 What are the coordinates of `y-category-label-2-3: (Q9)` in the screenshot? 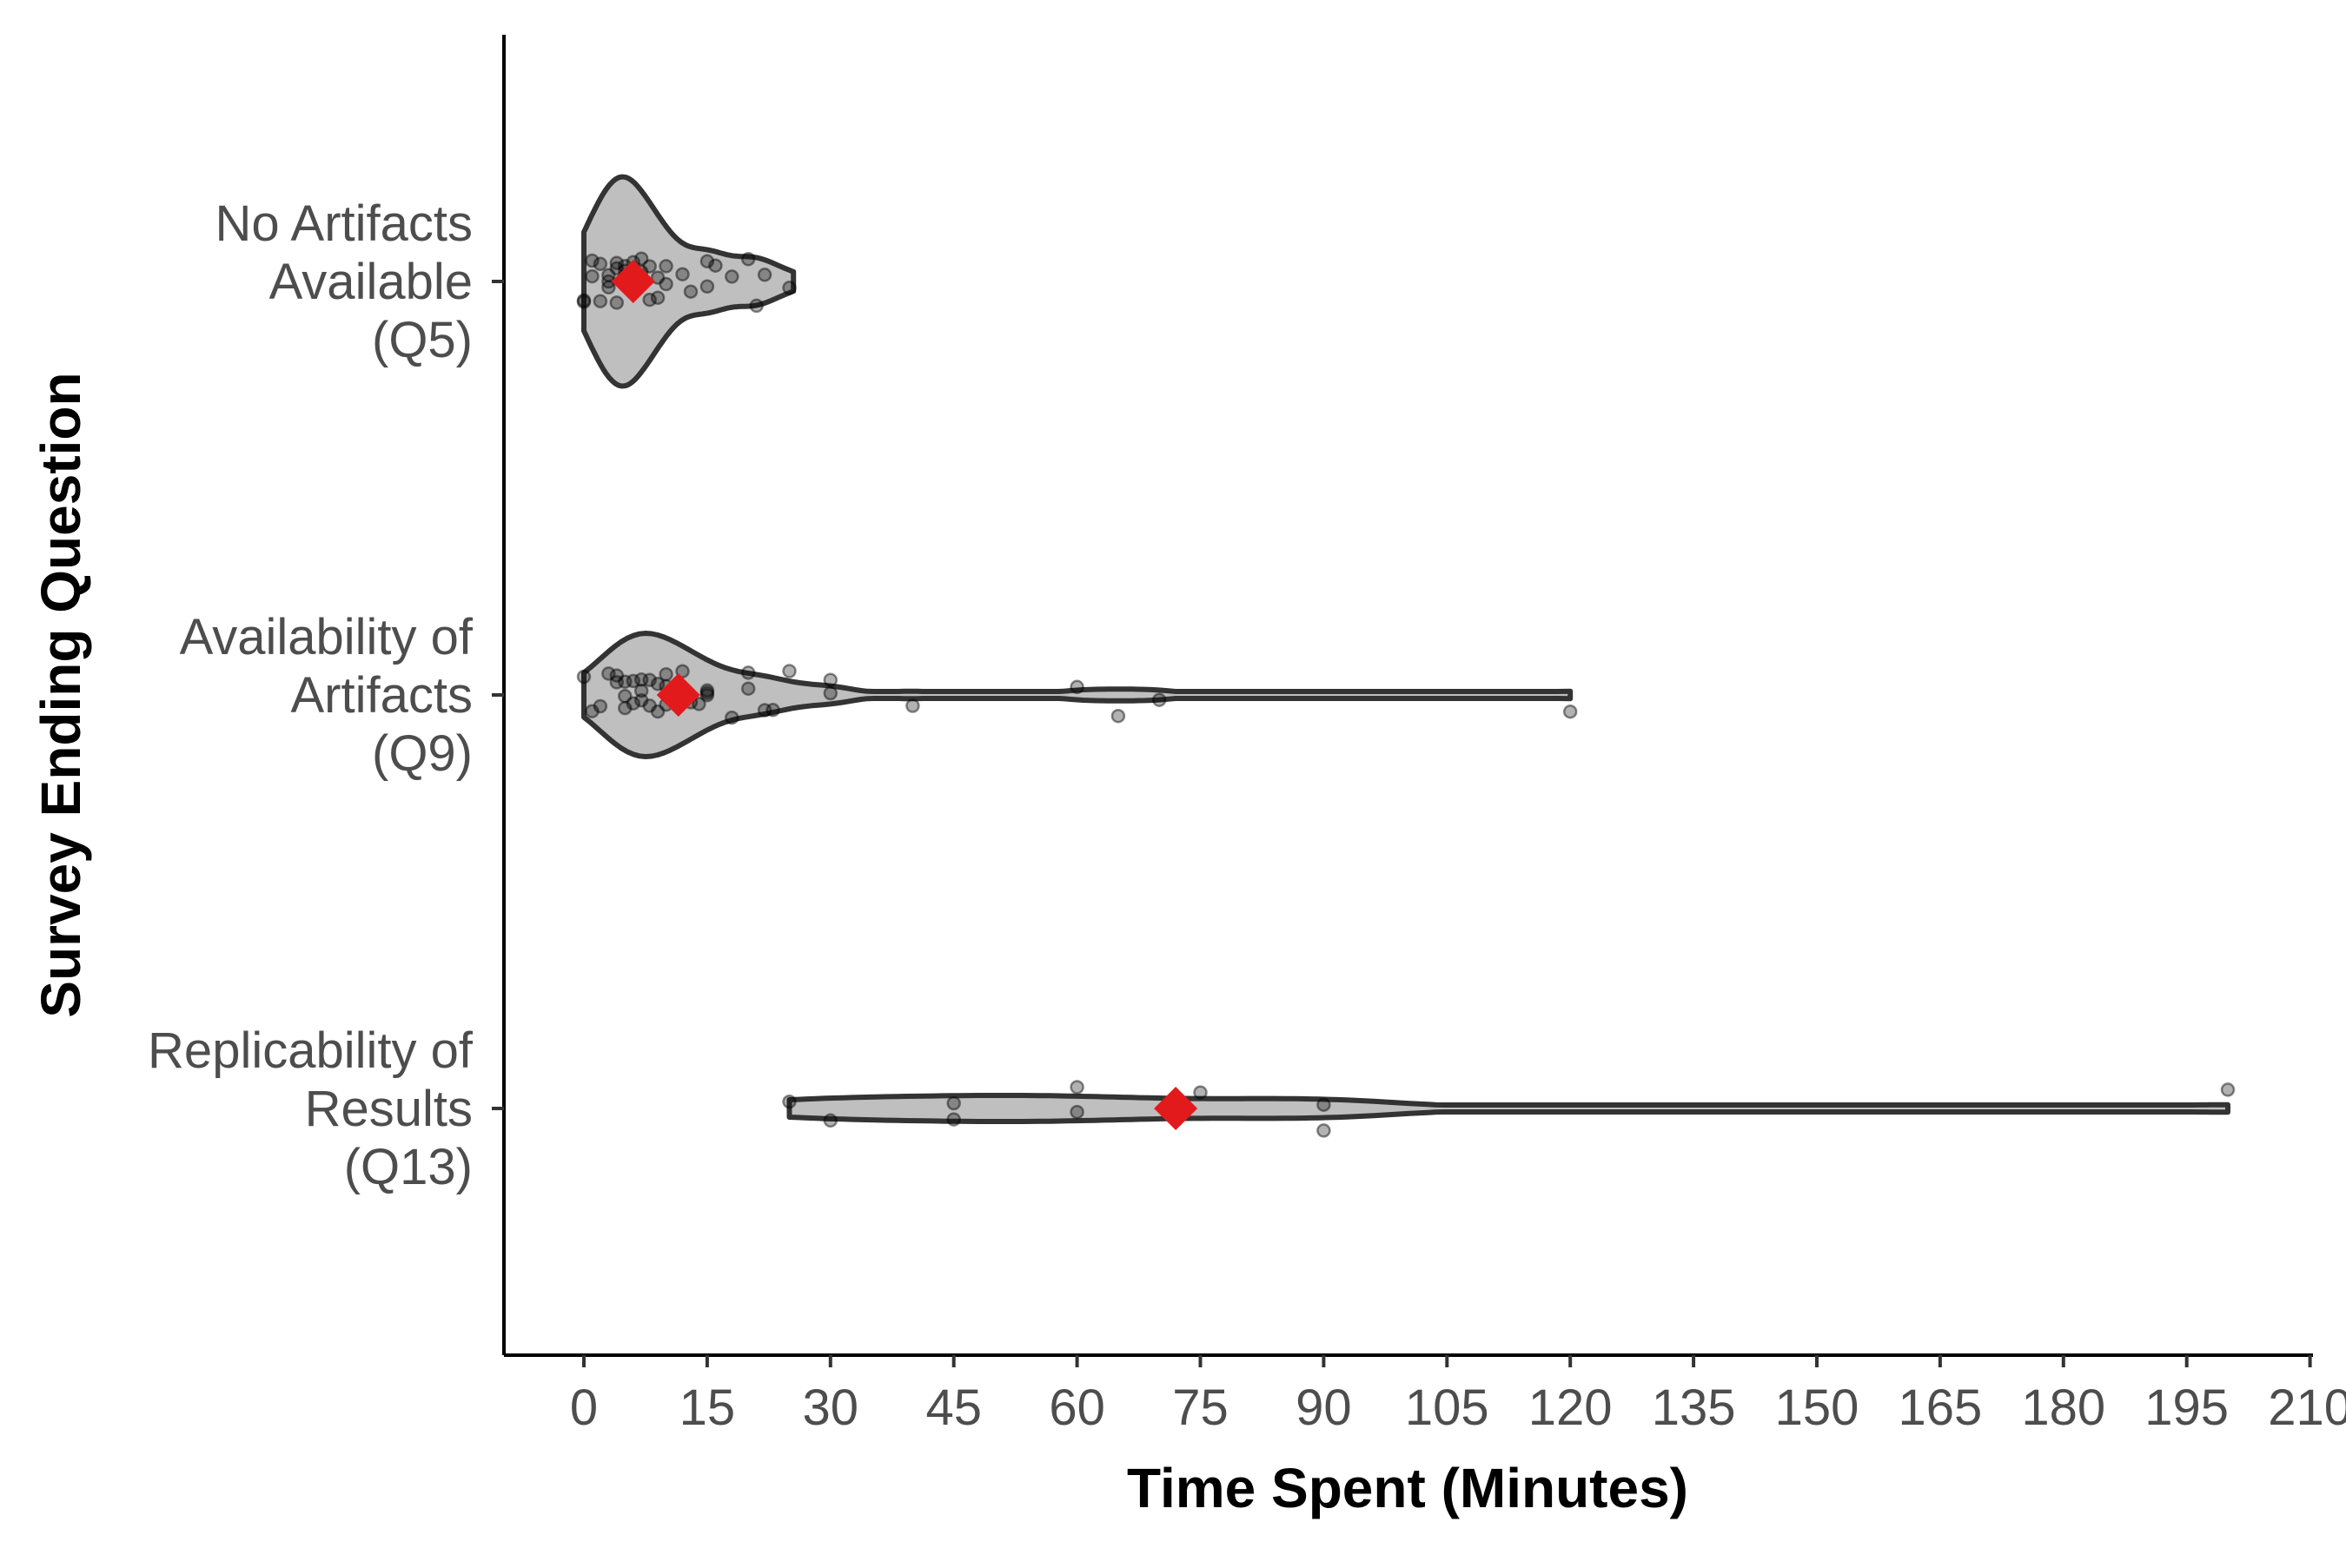 It's located at (423, 753).